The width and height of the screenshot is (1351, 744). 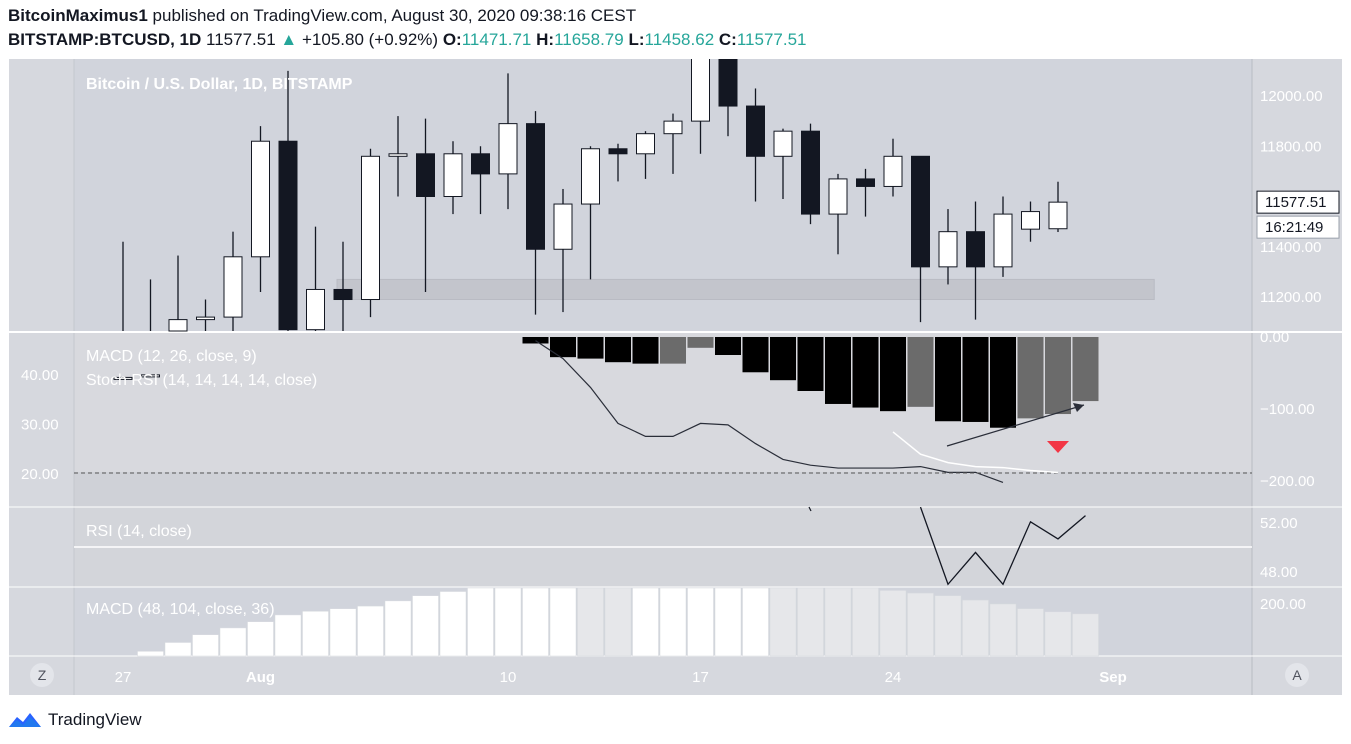 I want to click on close-value: 11577.51, so click(x=771, y=39).